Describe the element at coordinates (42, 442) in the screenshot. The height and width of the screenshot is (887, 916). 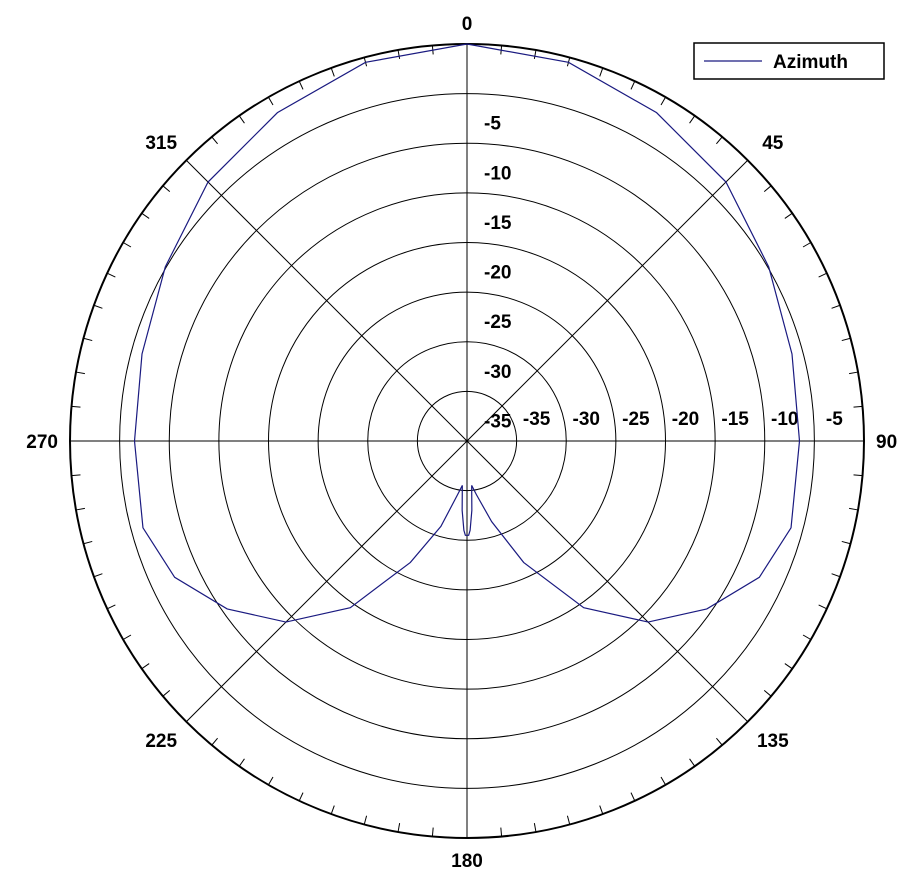
I see `angle-tick-label: 270` at that location.